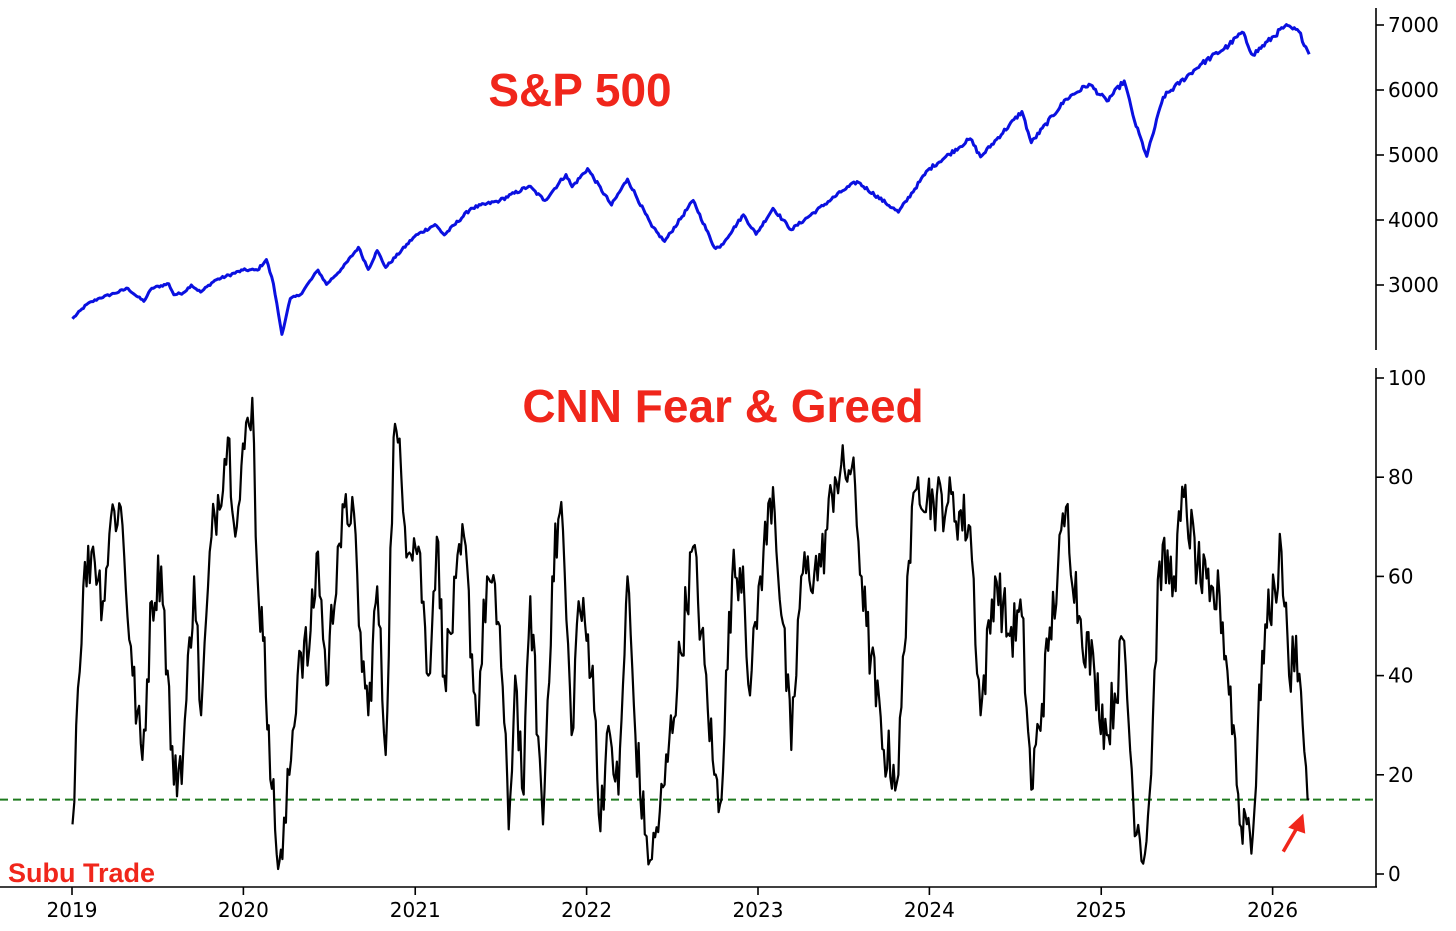  What do you see at coordinates (1413, 220) in the screenshot?
I see `spx-y-tick-label: 4000` at bounding box center [1413, 220].